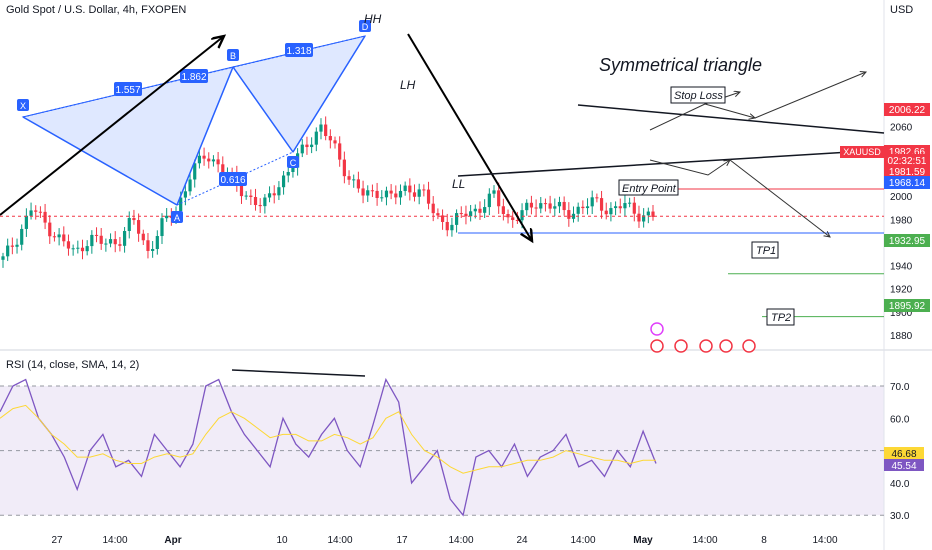 This screenshot has height=550, width=932. Describe the element at coordinates (73, 365) in the screenshot. I see `rsi-title: RSI (14, close, SMA, 14, 2)` at that location.